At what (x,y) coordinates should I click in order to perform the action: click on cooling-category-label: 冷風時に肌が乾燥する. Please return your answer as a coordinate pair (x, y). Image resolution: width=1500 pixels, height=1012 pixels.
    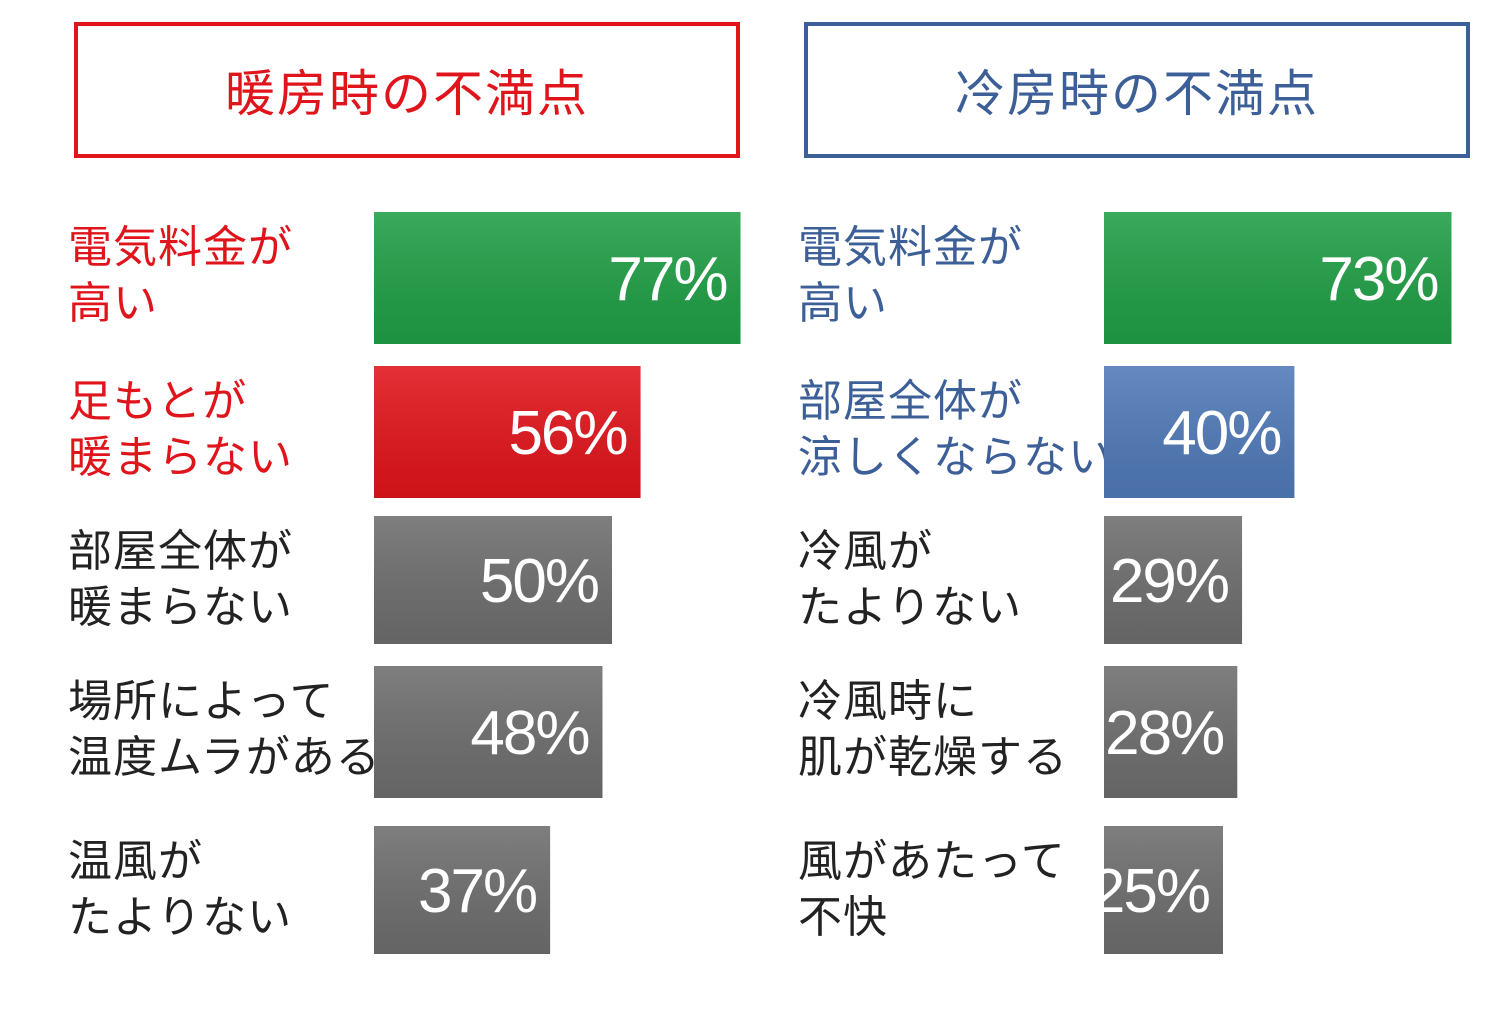
    Looking at the image, I should click on (933, 729).